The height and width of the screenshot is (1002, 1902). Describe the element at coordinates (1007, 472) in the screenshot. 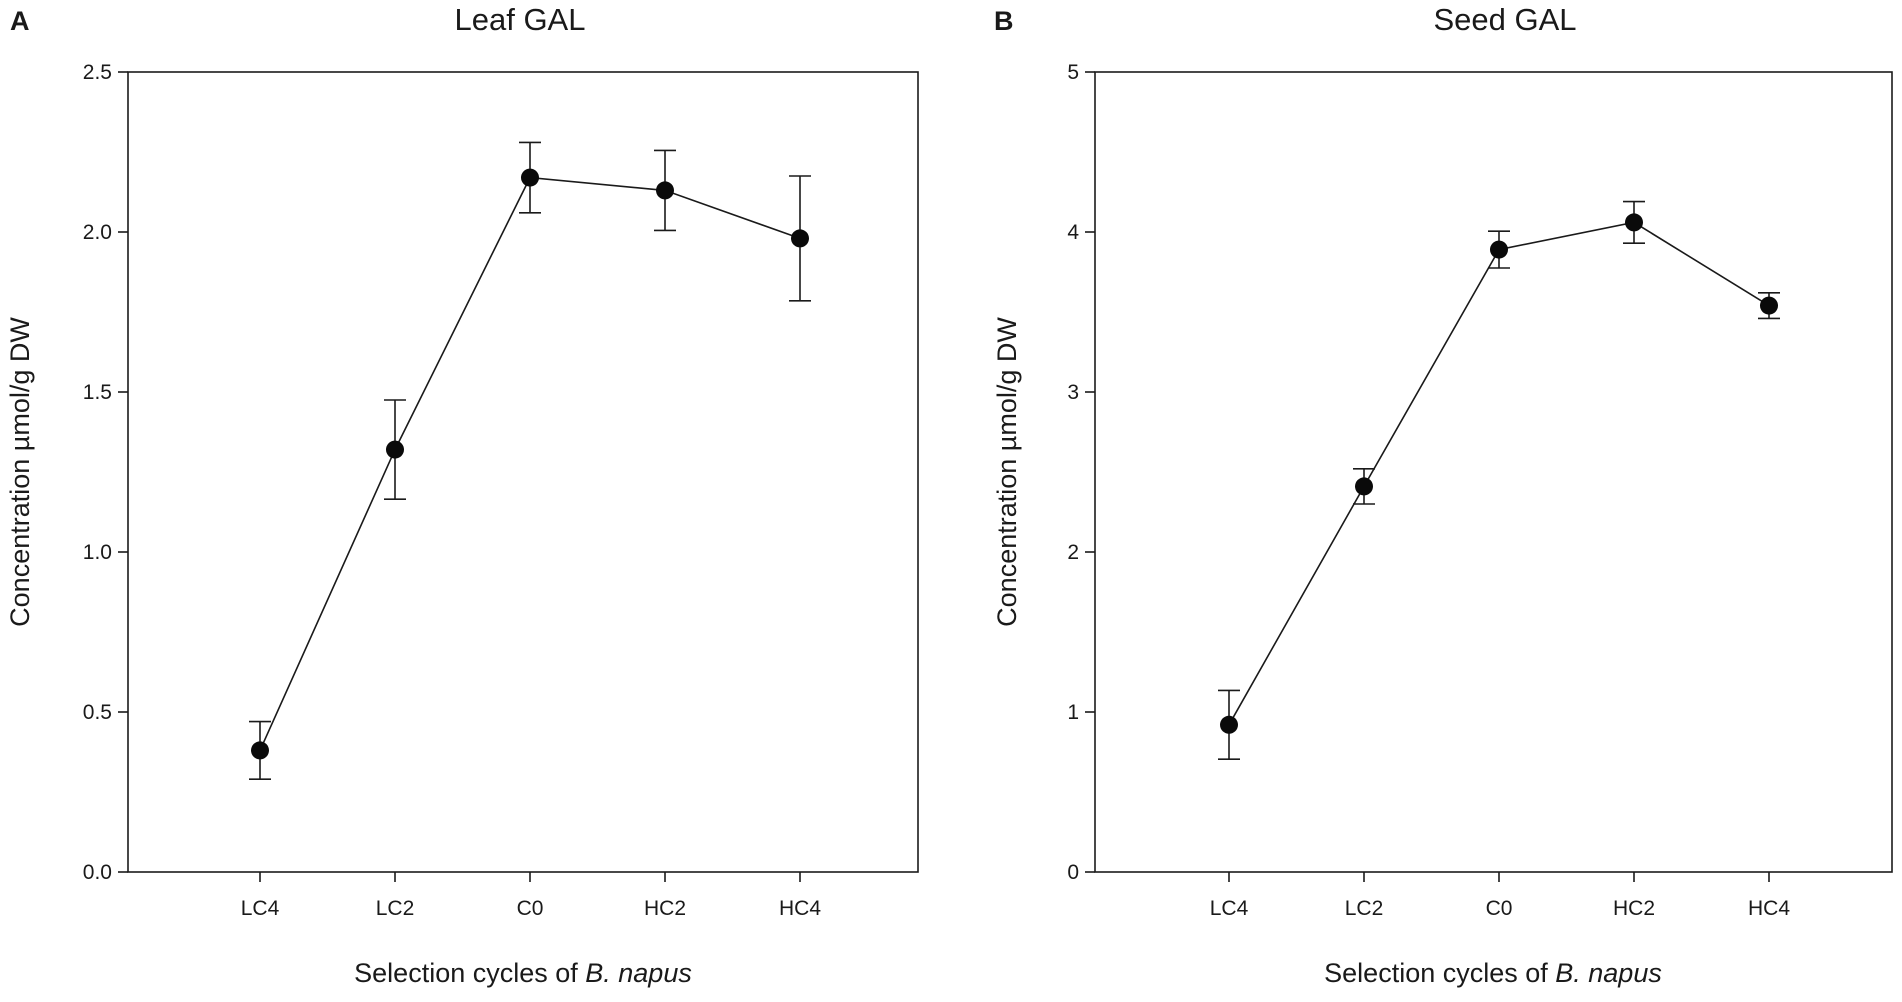

I see `panel-b-y-axis-label: Concentration µmol/g DW` at that location.